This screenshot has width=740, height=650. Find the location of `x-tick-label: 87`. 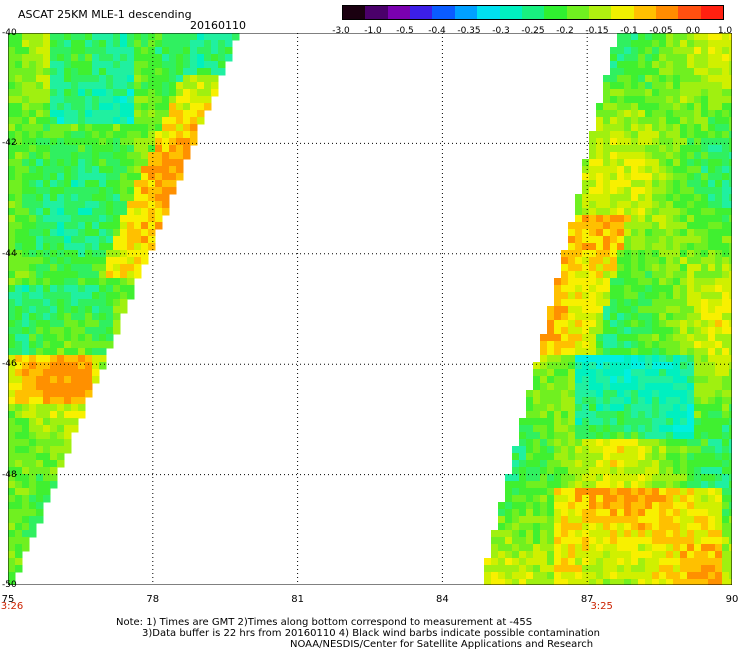

x-tick-label: 87 is located at coordinates (587, 599).